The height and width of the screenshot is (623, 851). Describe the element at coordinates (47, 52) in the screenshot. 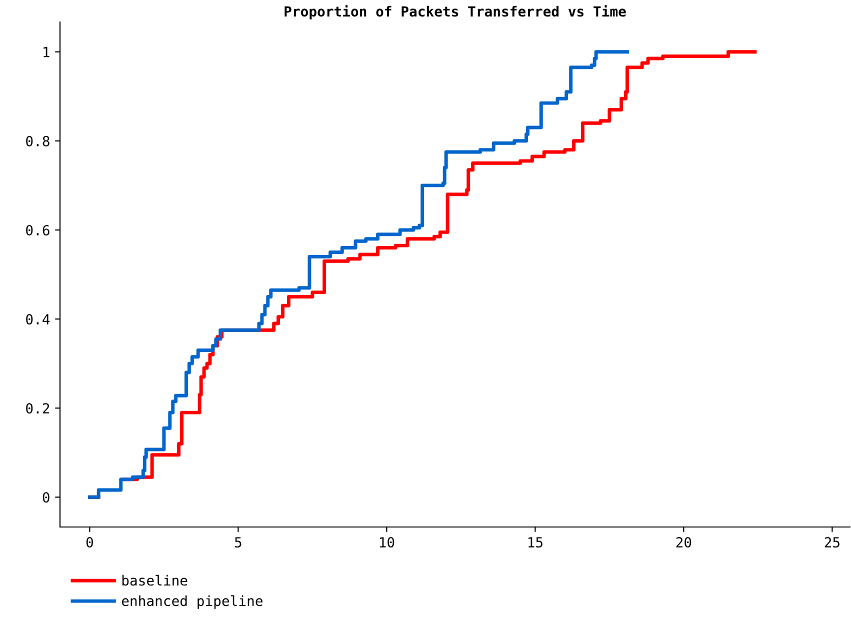

I see `y-tick-label: 1` at that location.